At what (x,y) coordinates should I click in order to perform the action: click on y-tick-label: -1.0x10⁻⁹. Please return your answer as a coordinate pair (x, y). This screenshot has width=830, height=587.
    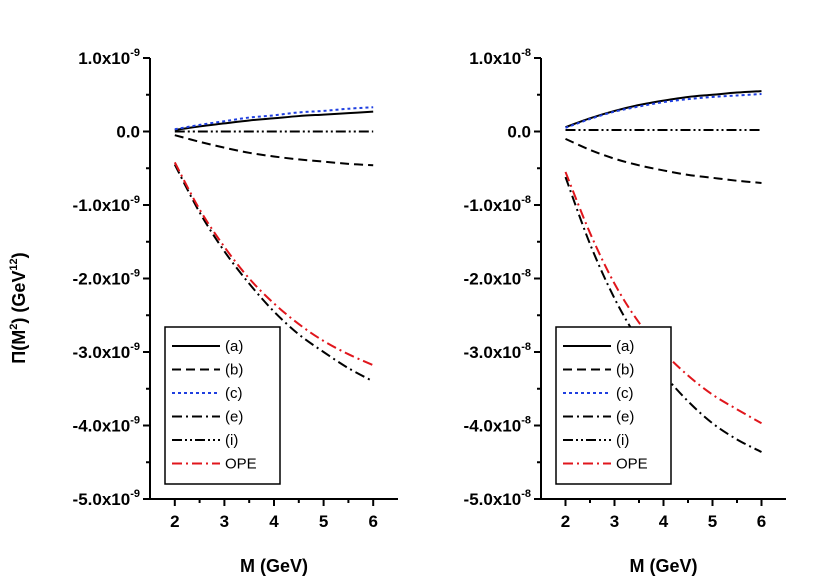
    Looking at the image, I should click on (106, 204).